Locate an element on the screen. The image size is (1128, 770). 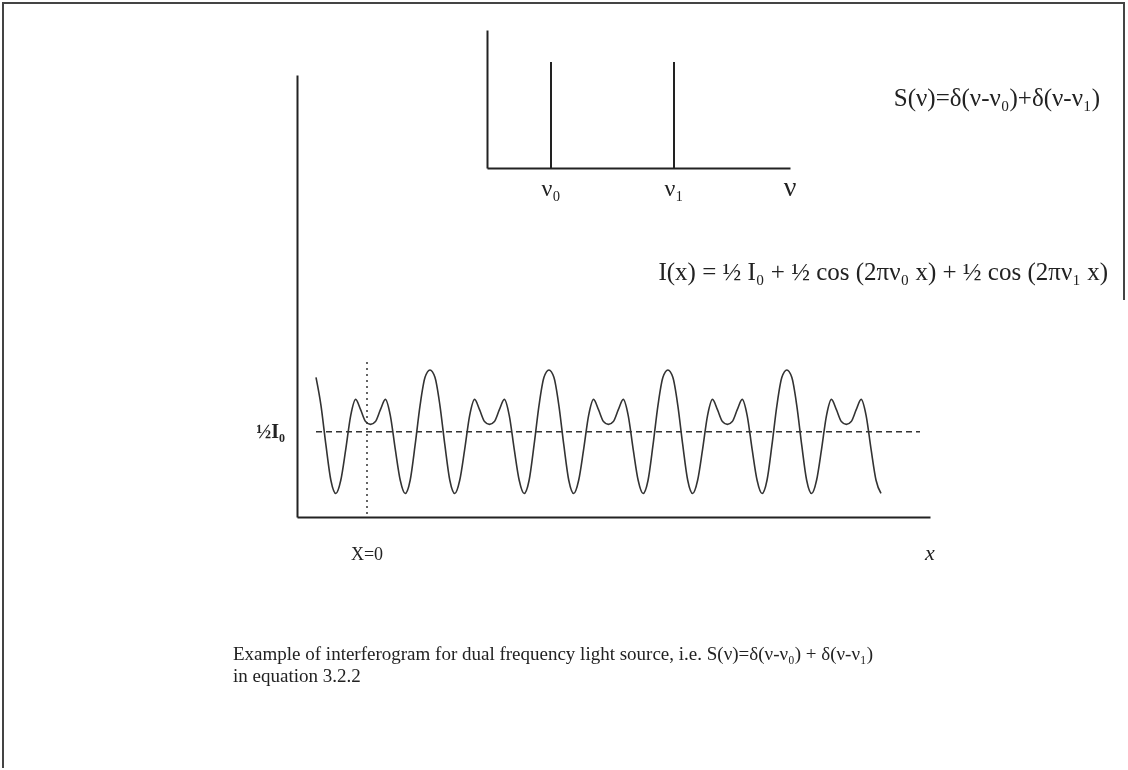
text: S(ν)=δ(ν-ν₀)+δ(ν-ν₁) is located at coordinates (996, 98).